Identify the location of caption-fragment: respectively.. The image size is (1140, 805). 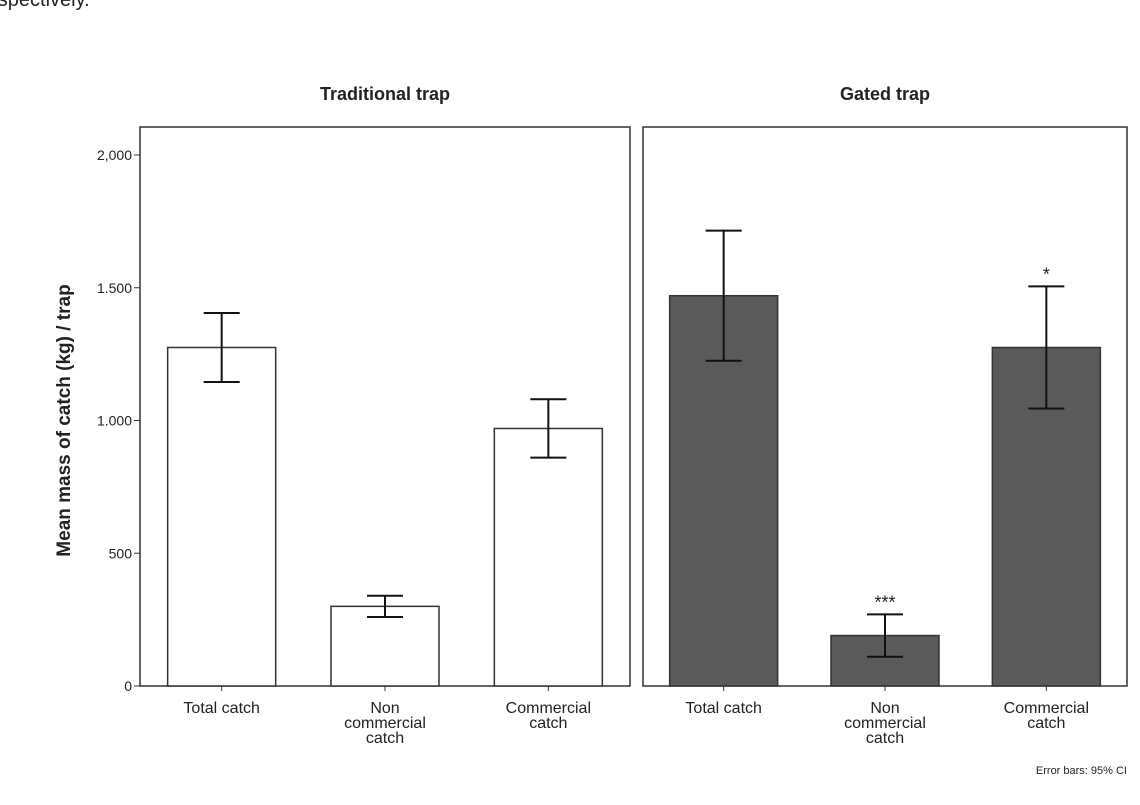
(45, 5).